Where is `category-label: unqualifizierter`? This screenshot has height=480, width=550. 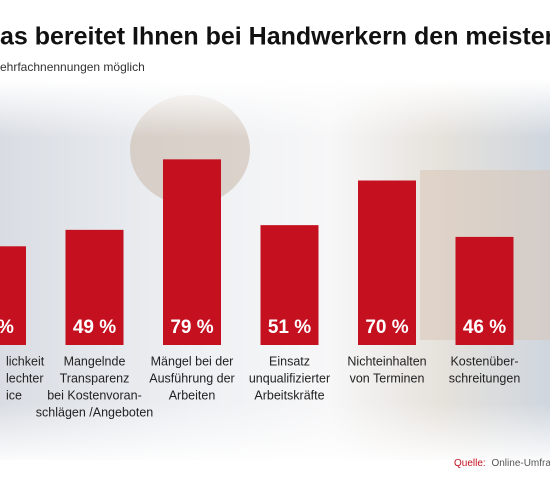
category-label: unqualifizierter is located at coordinates (289, 378).